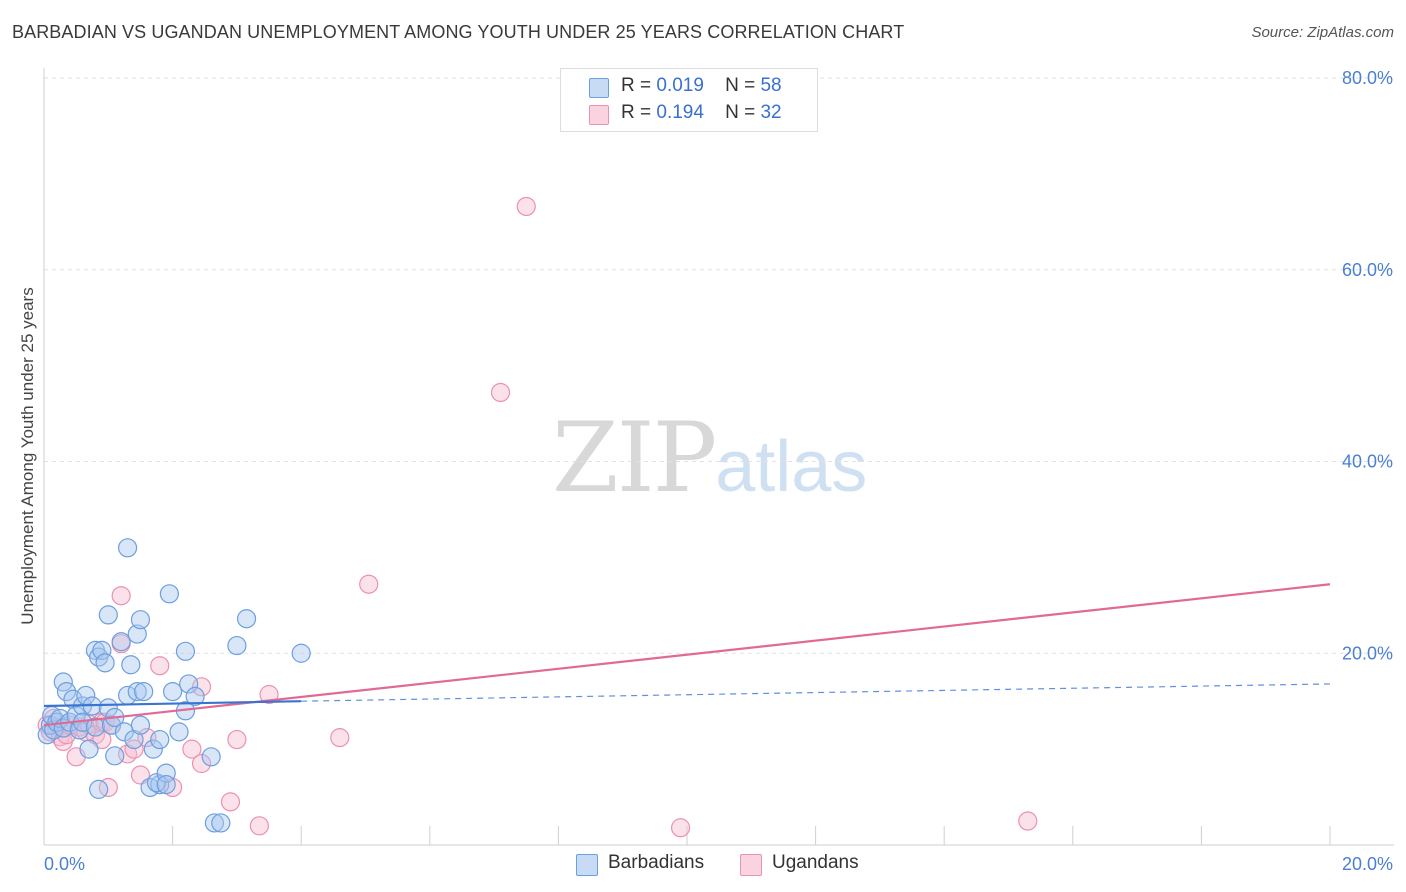 Image resolution: width=1406 pixels, height=892 pixels. Describe the element at coordinates (791, 467) in the screenshot. I see `watermark-atlas: atlas` at that location.